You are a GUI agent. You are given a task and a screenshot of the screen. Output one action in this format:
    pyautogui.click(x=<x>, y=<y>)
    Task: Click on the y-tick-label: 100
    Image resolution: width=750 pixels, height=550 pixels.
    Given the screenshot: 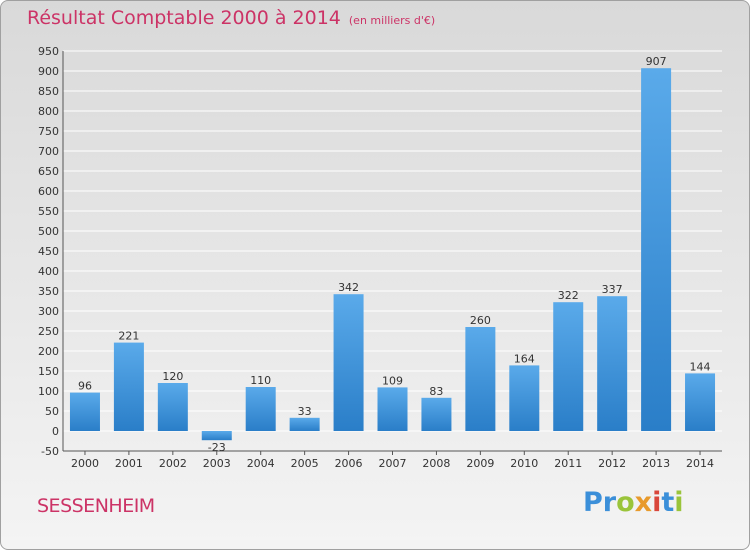 What is the action you would take?
    pyautogui.click(x=48, y=391)
    